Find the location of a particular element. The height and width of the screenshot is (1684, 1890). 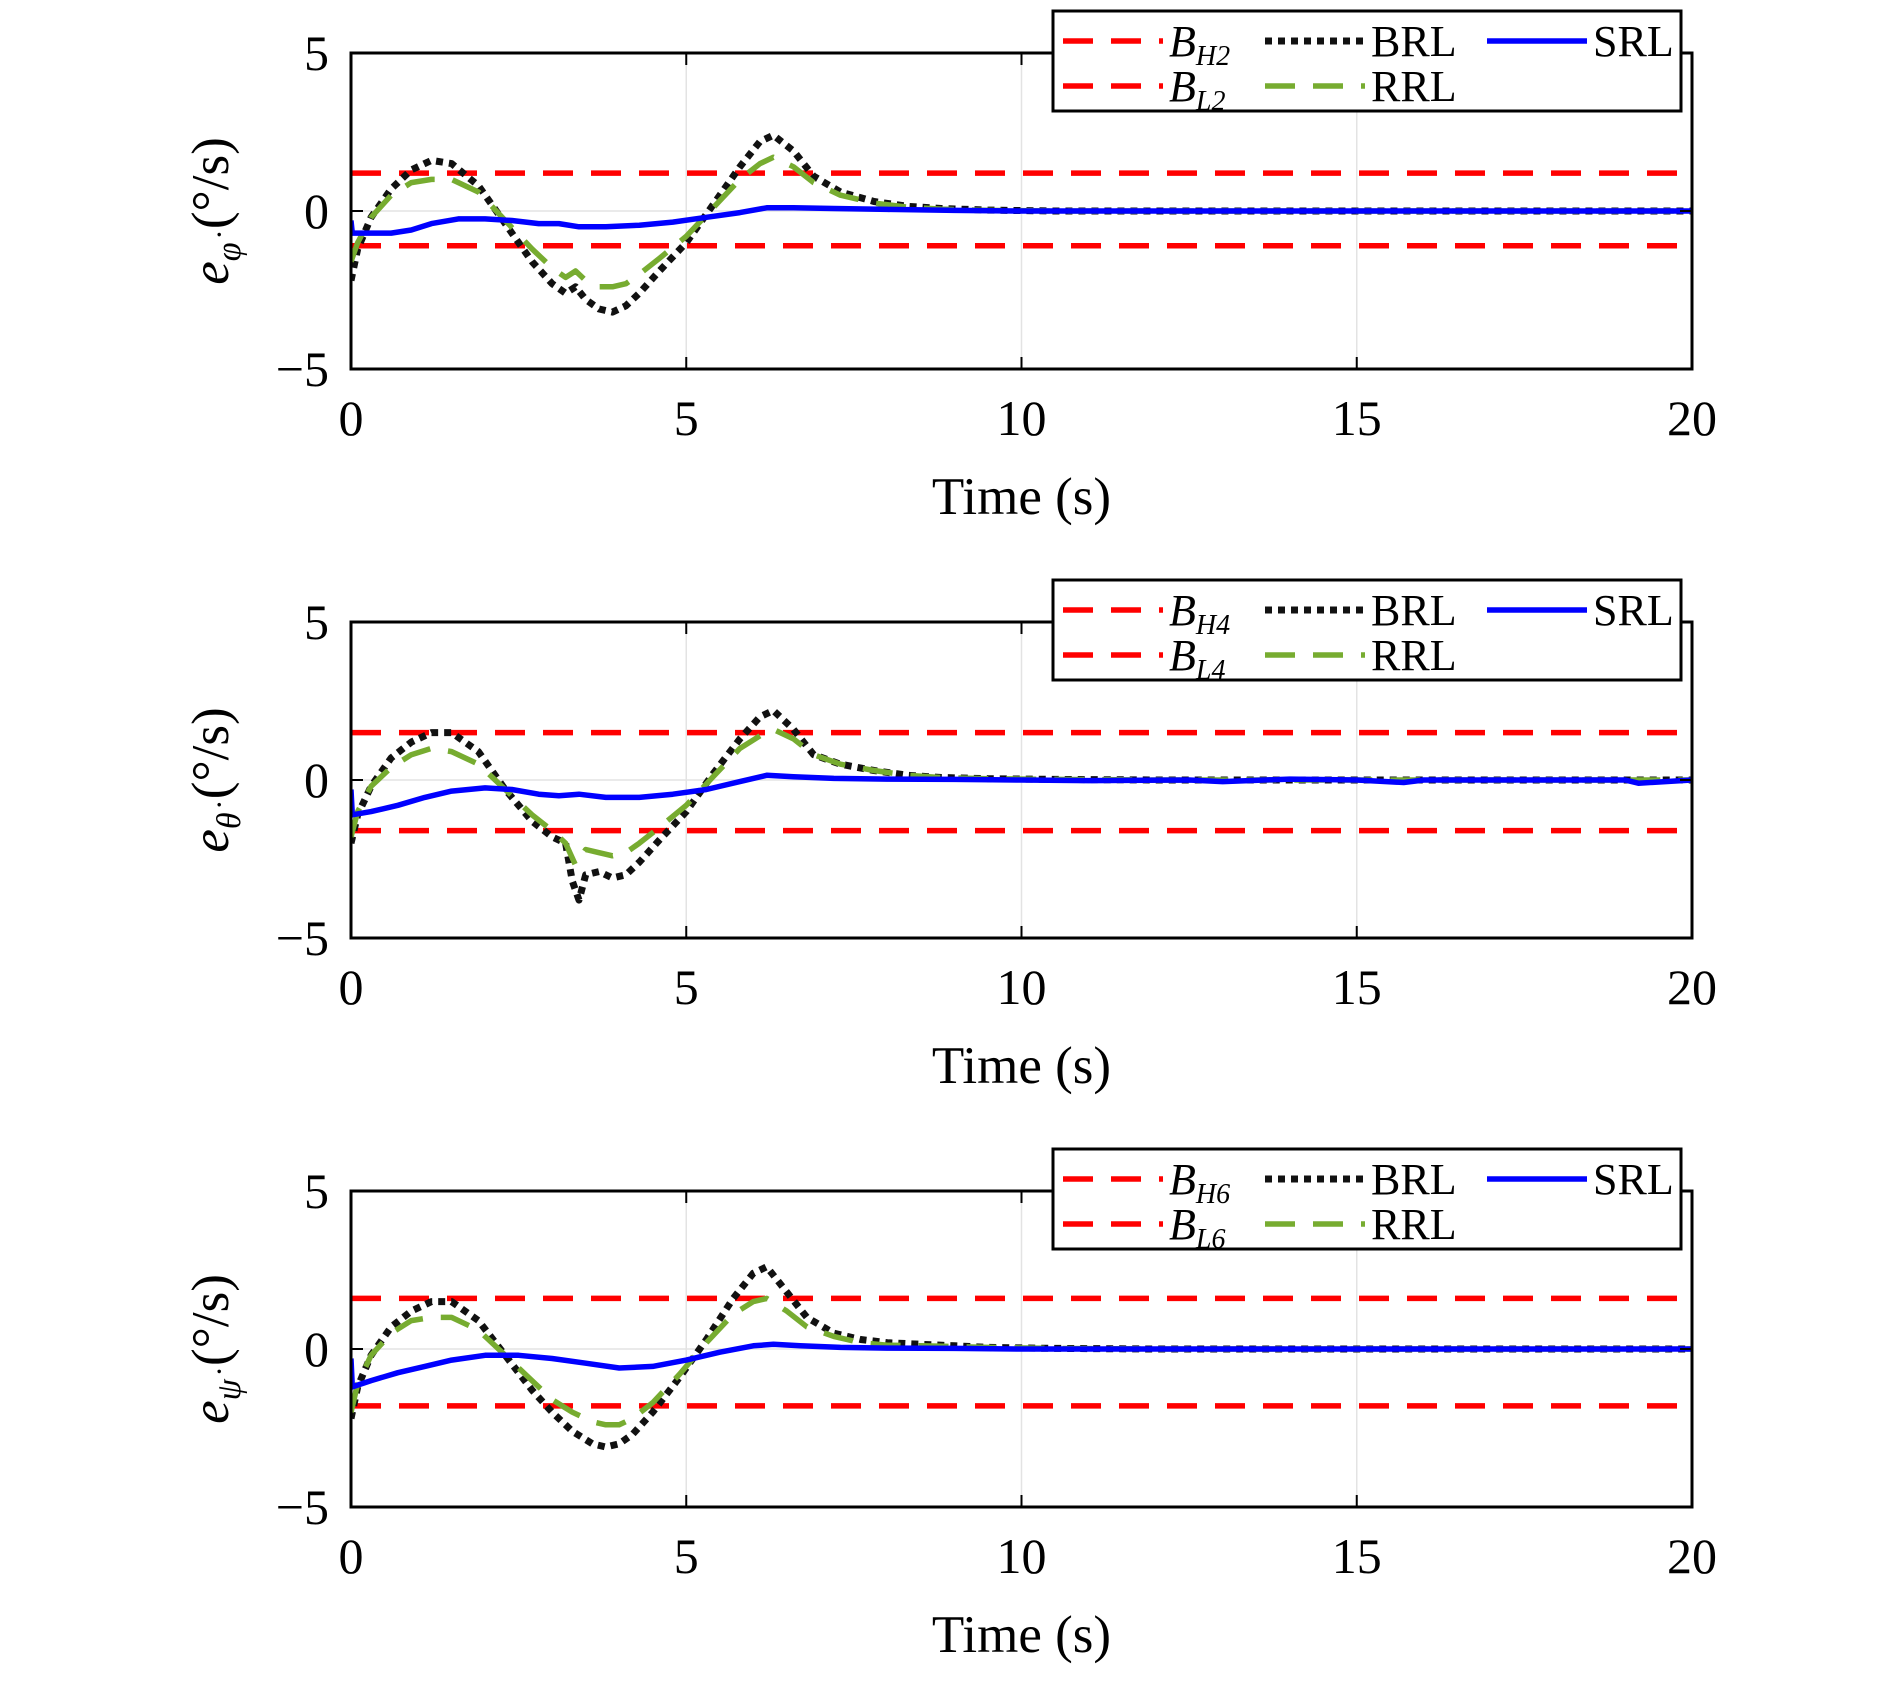

legend-label-bl: BL4 is located at coordinates (1197, 658).